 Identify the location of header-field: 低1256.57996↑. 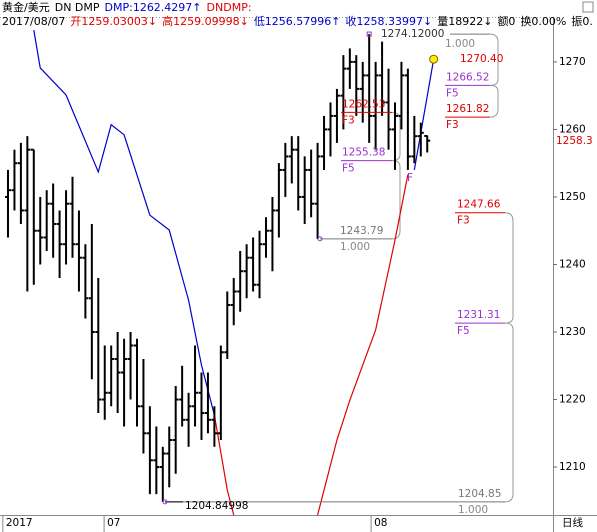
(297, 21).